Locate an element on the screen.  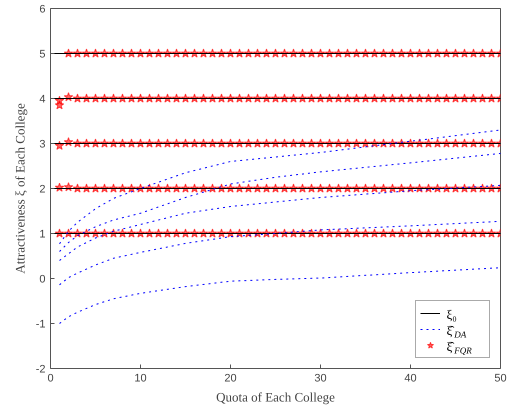
legend-label: ξ₀ is located at coordinates (451, 314).